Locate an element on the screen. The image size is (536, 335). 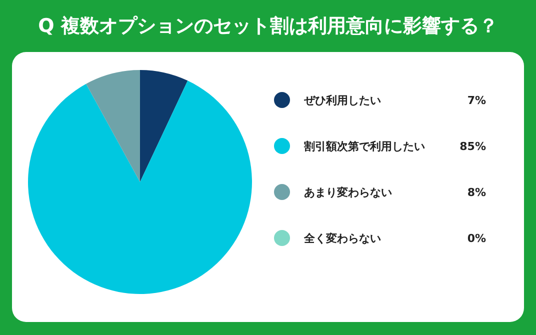
data-label: 7% is located at coordinates (476, 100).